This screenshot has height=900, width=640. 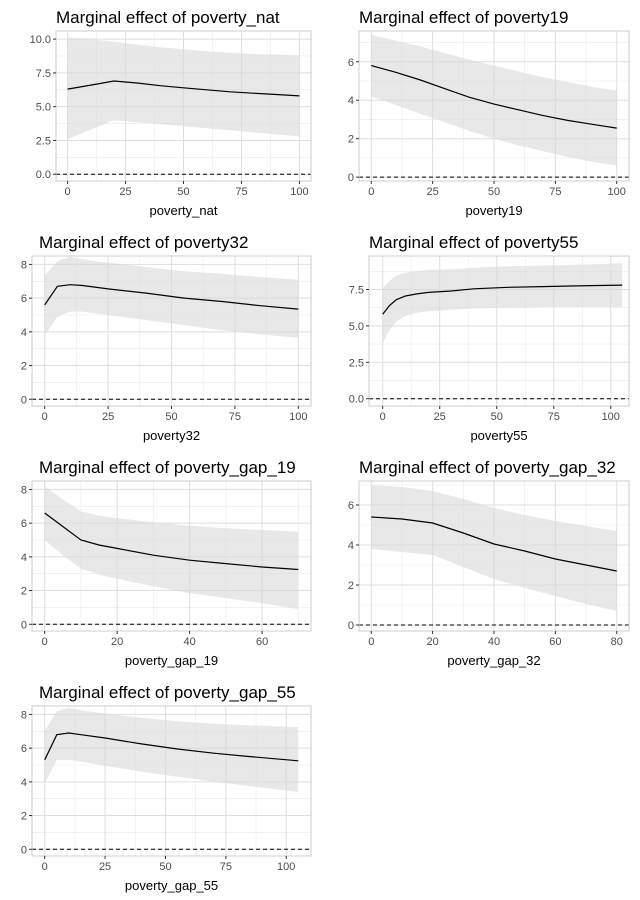 What do you see at coordinates (171, 885) in the screenshot?
I see `x-axis-label: poverty_gap_55` at bounding box center [171, 885].